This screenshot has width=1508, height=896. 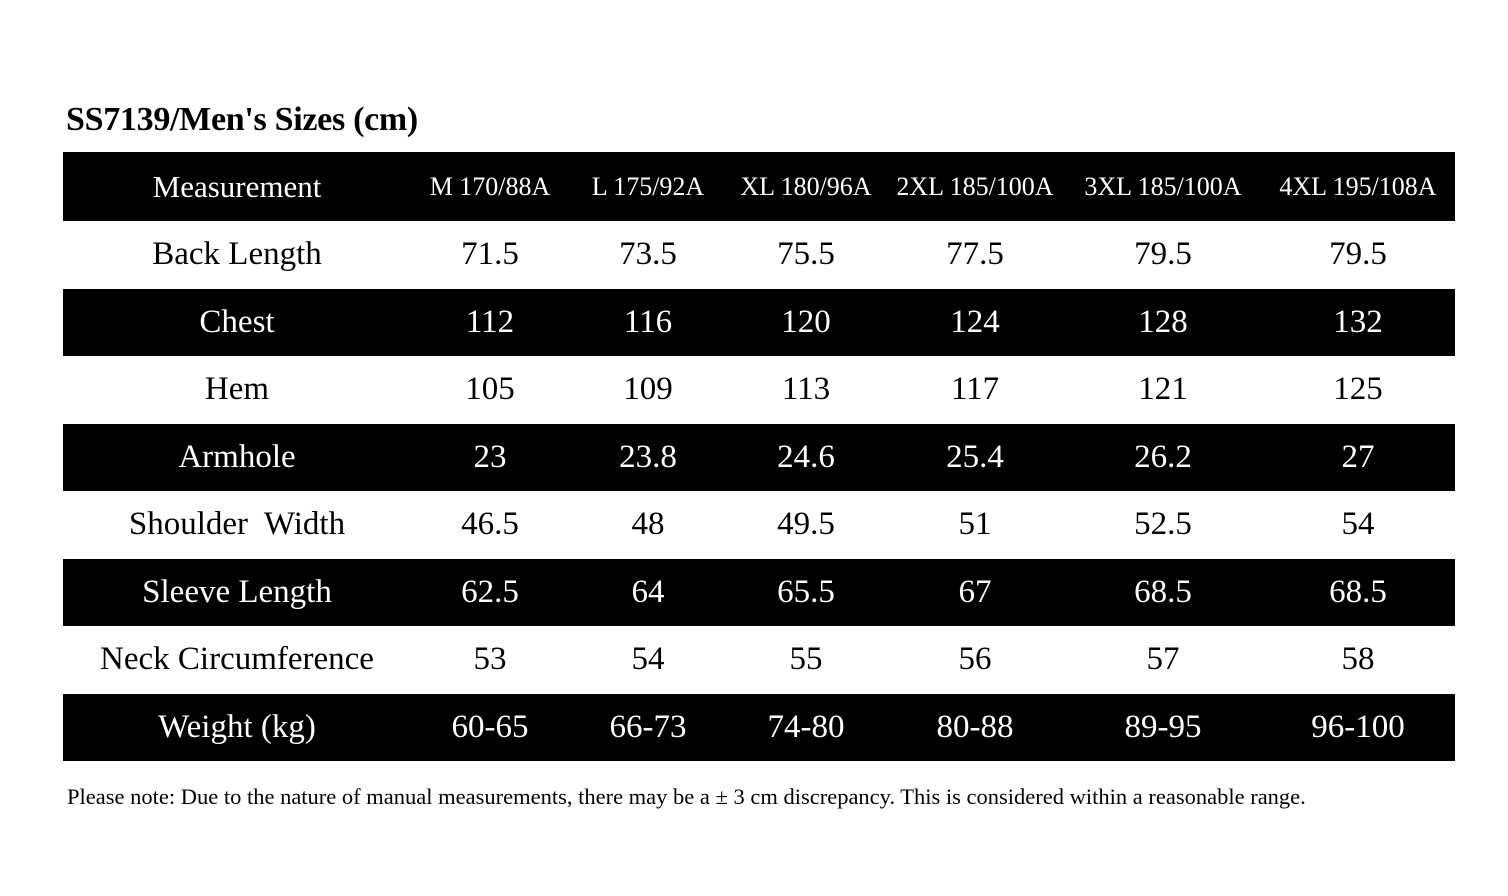 What do you see at coordinates (1163, 726) in the screenshot?
I see `table-cell: 89-95` at bounding box center [1163, 726].